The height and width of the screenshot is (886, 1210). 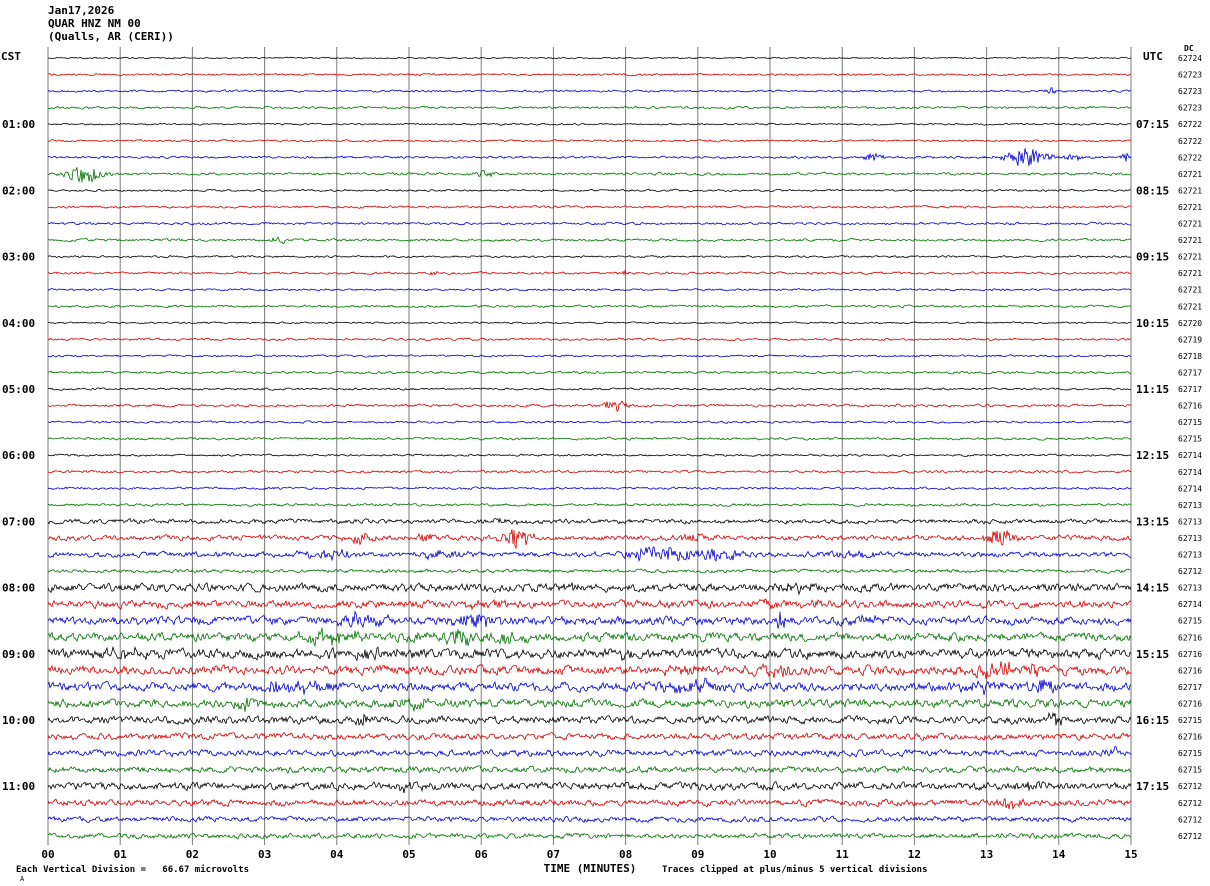 What do you see at coordinates (590, 868) in the screenshot?
I see `x-axis-title: TIME (MINUTES)` at bounding box center [590, 868].